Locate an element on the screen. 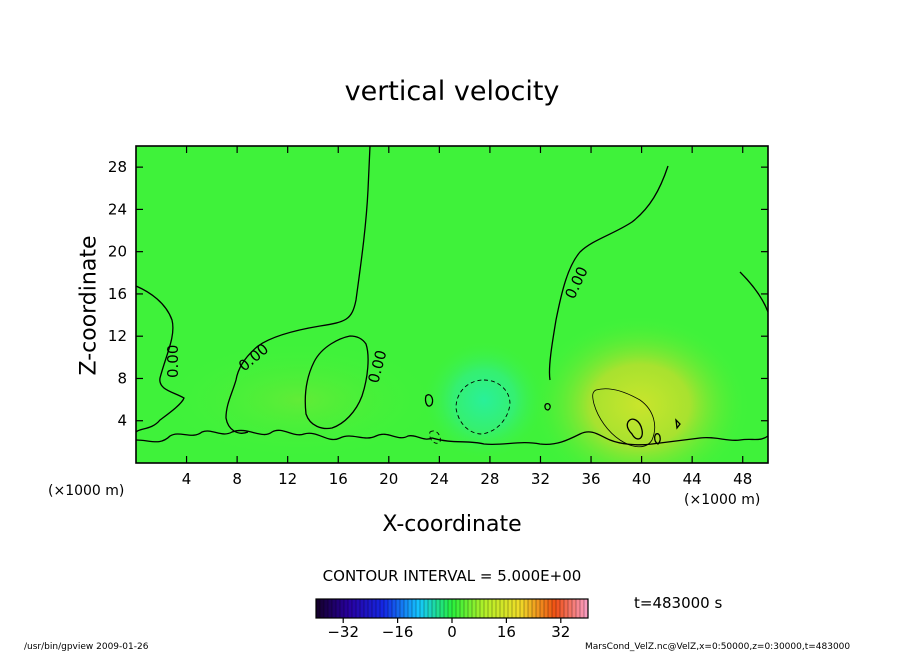 The image size is (904, 654). y-tick-label-6: 28 is located at coordinates (117, 167).